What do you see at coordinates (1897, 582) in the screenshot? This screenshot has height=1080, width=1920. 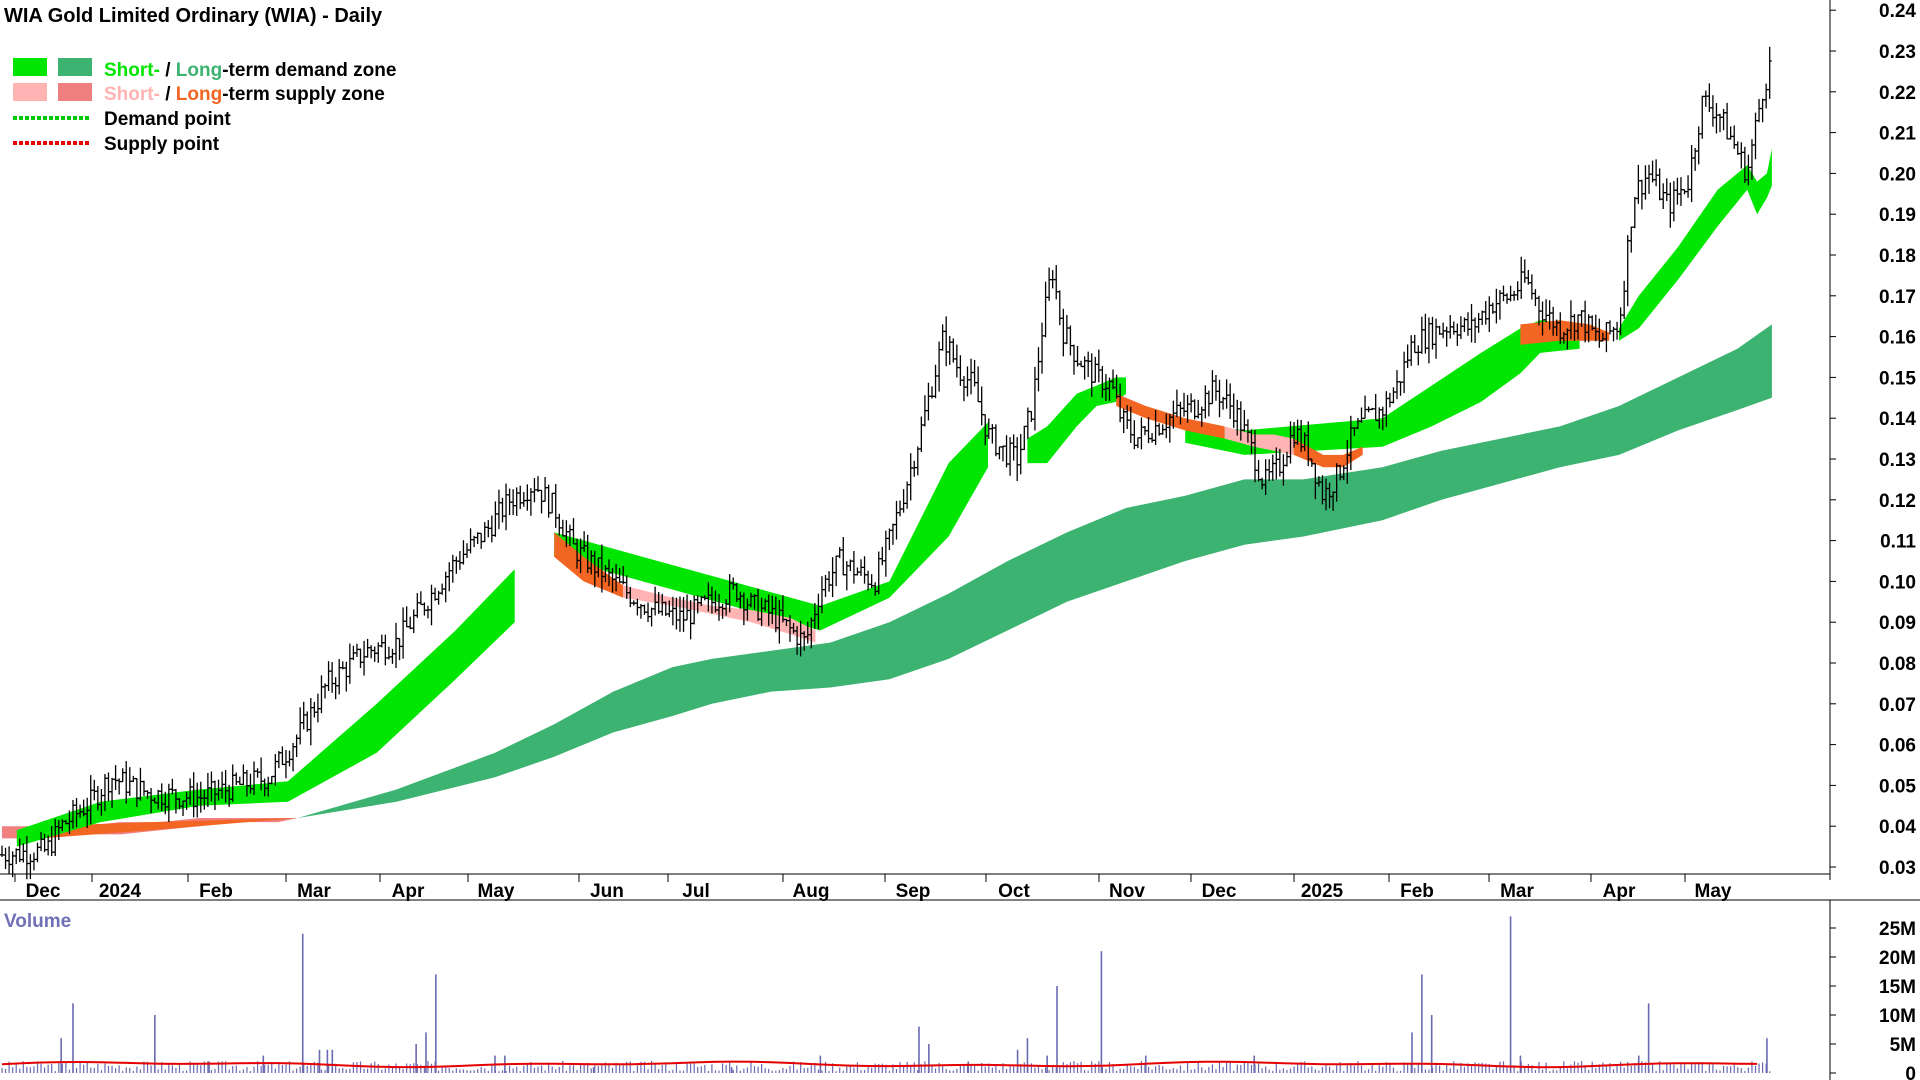 I see `y-tick-label: 0.10` at bounding box center [1897, 582].